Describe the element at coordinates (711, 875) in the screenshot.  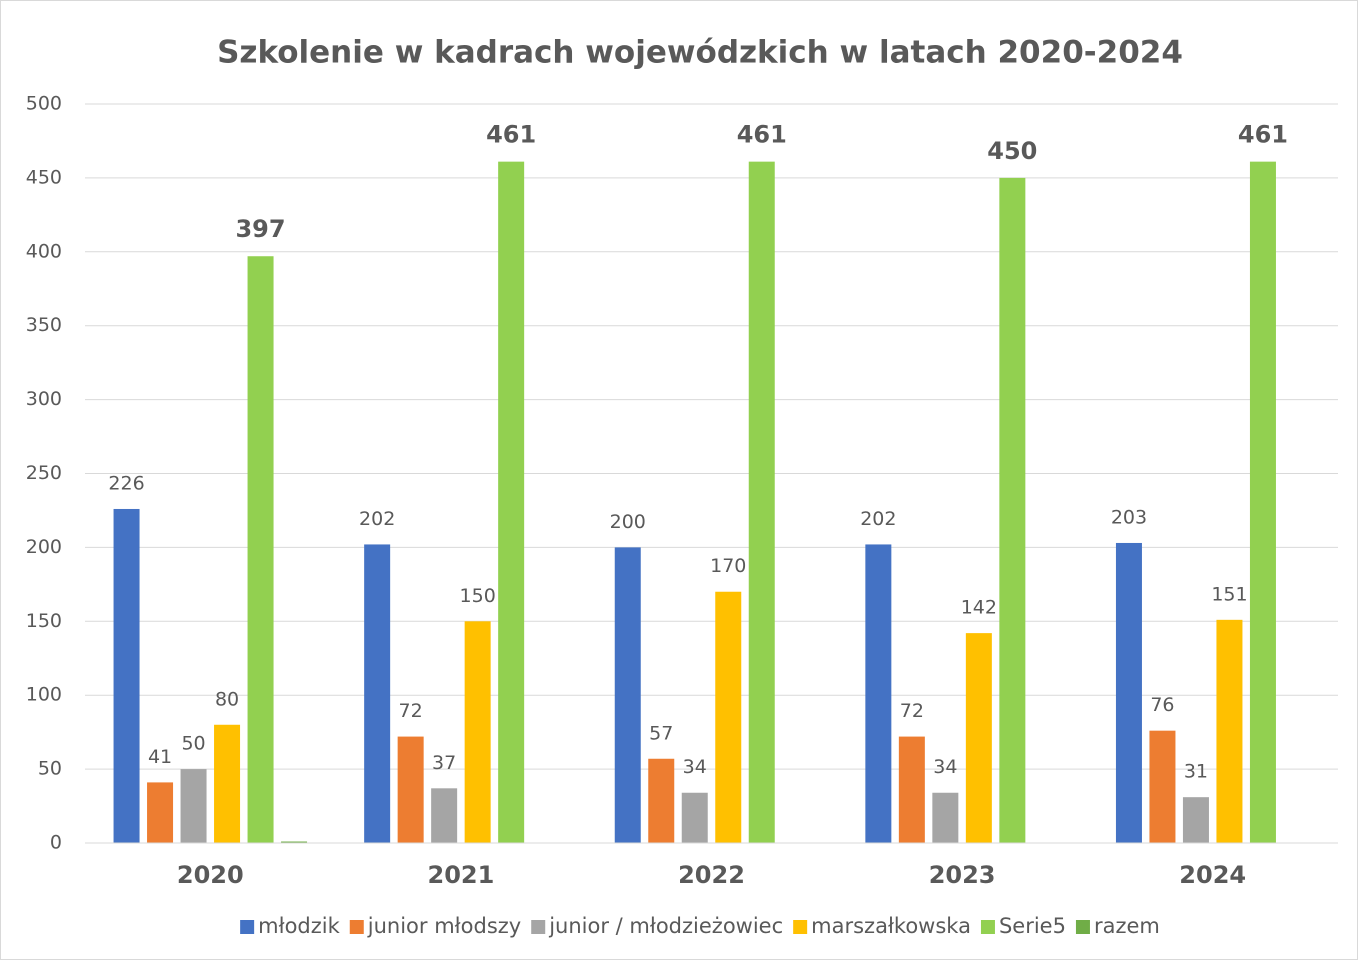
I see `x-tick-label: 2022` at that location.